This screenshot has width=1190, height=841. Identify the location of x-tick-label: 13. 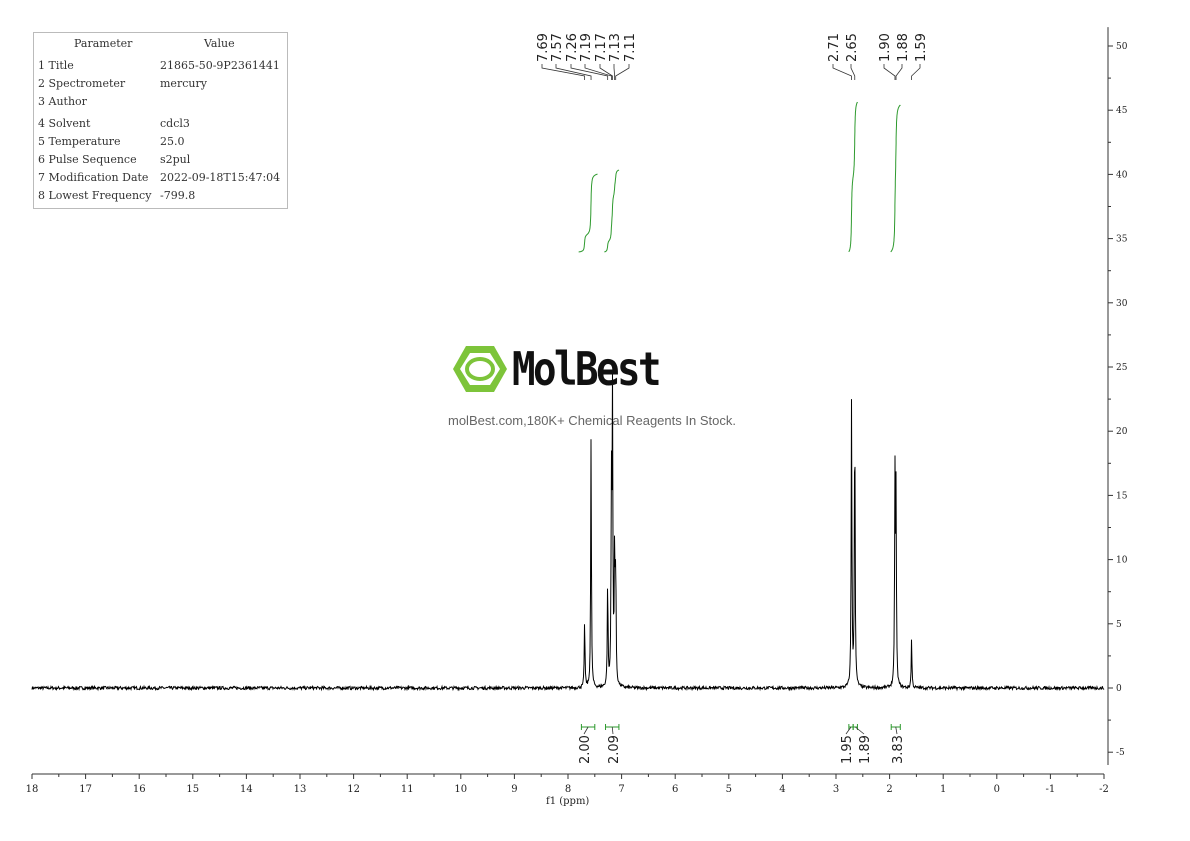
(300, 789).